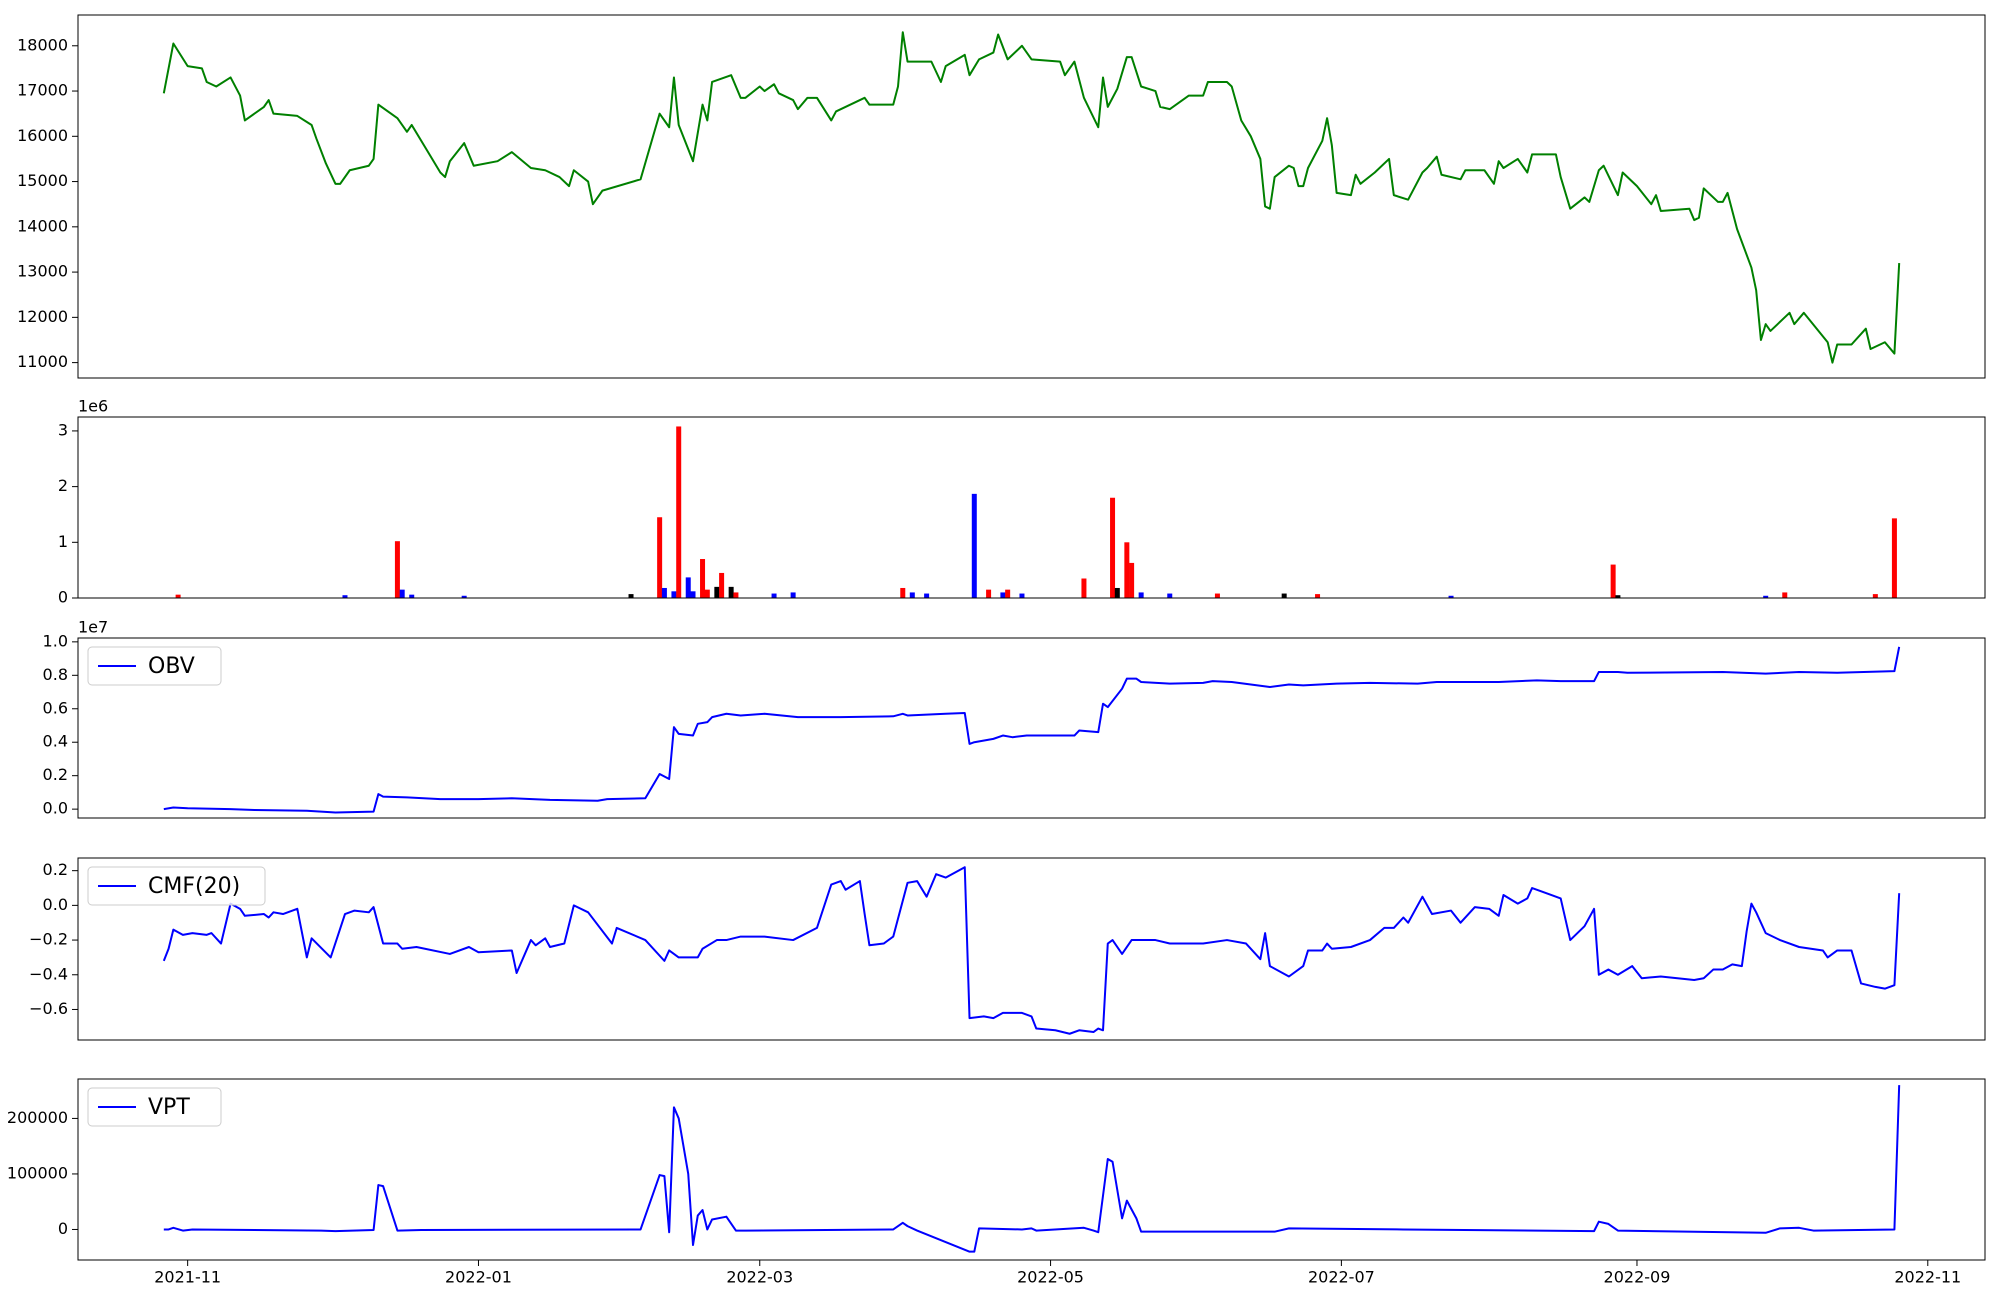 The image size is (2000, 1300). I want to click on x-tick-label: 2022-11, so click(1927, 1277).